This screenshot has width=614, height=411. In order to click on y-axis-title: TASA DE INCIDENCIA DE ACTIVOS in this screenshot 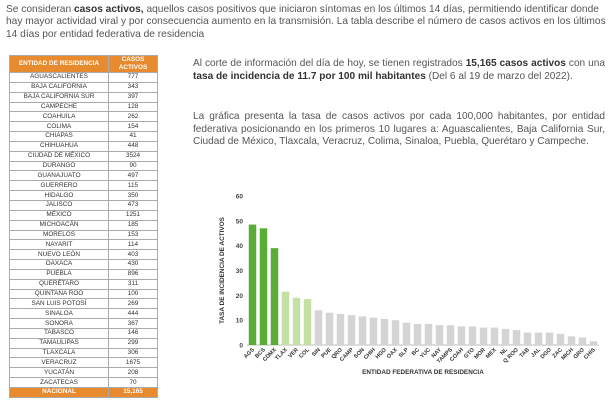, I will do `click(222, 269)`.